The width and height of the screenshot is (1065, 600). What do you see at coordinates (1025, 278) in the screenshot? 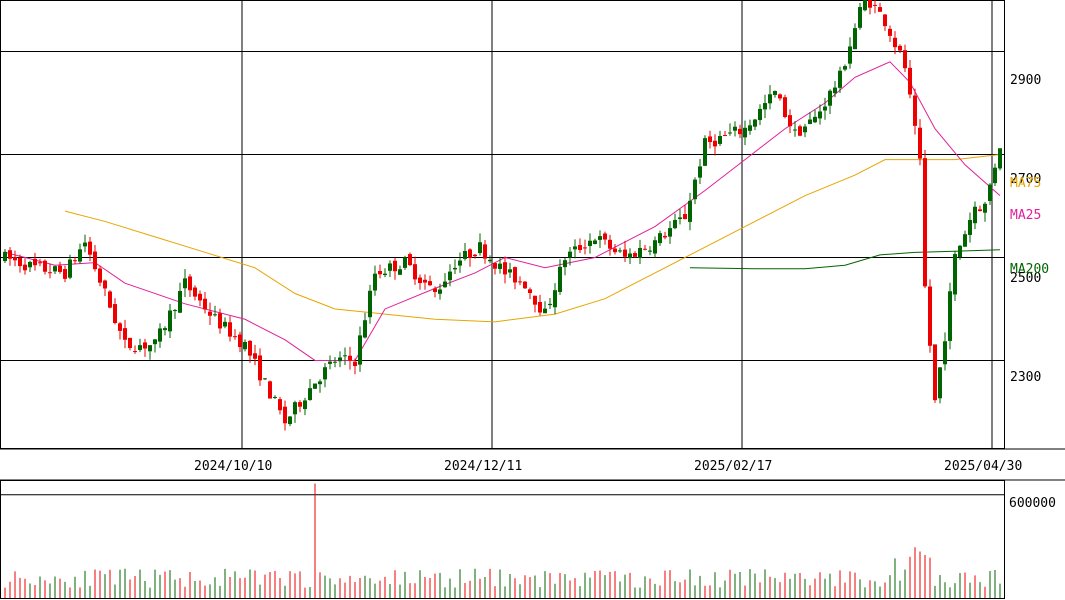
I see `price-tick-2500: 2500` at bounding box center [1025, 278].